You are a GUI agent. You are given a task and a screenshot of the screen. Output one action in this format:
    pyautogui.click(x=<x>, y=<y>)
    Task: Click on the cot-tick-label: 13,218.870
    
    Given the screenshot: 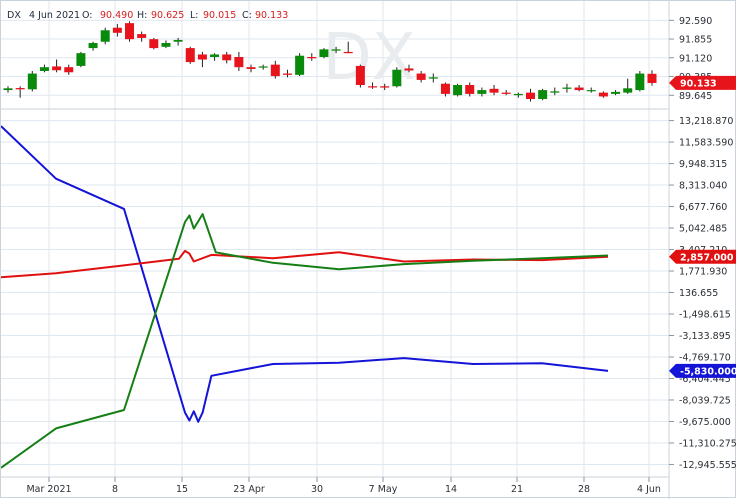 What is the action you would take?
    pyautogui.click(x=706, y=121)
    